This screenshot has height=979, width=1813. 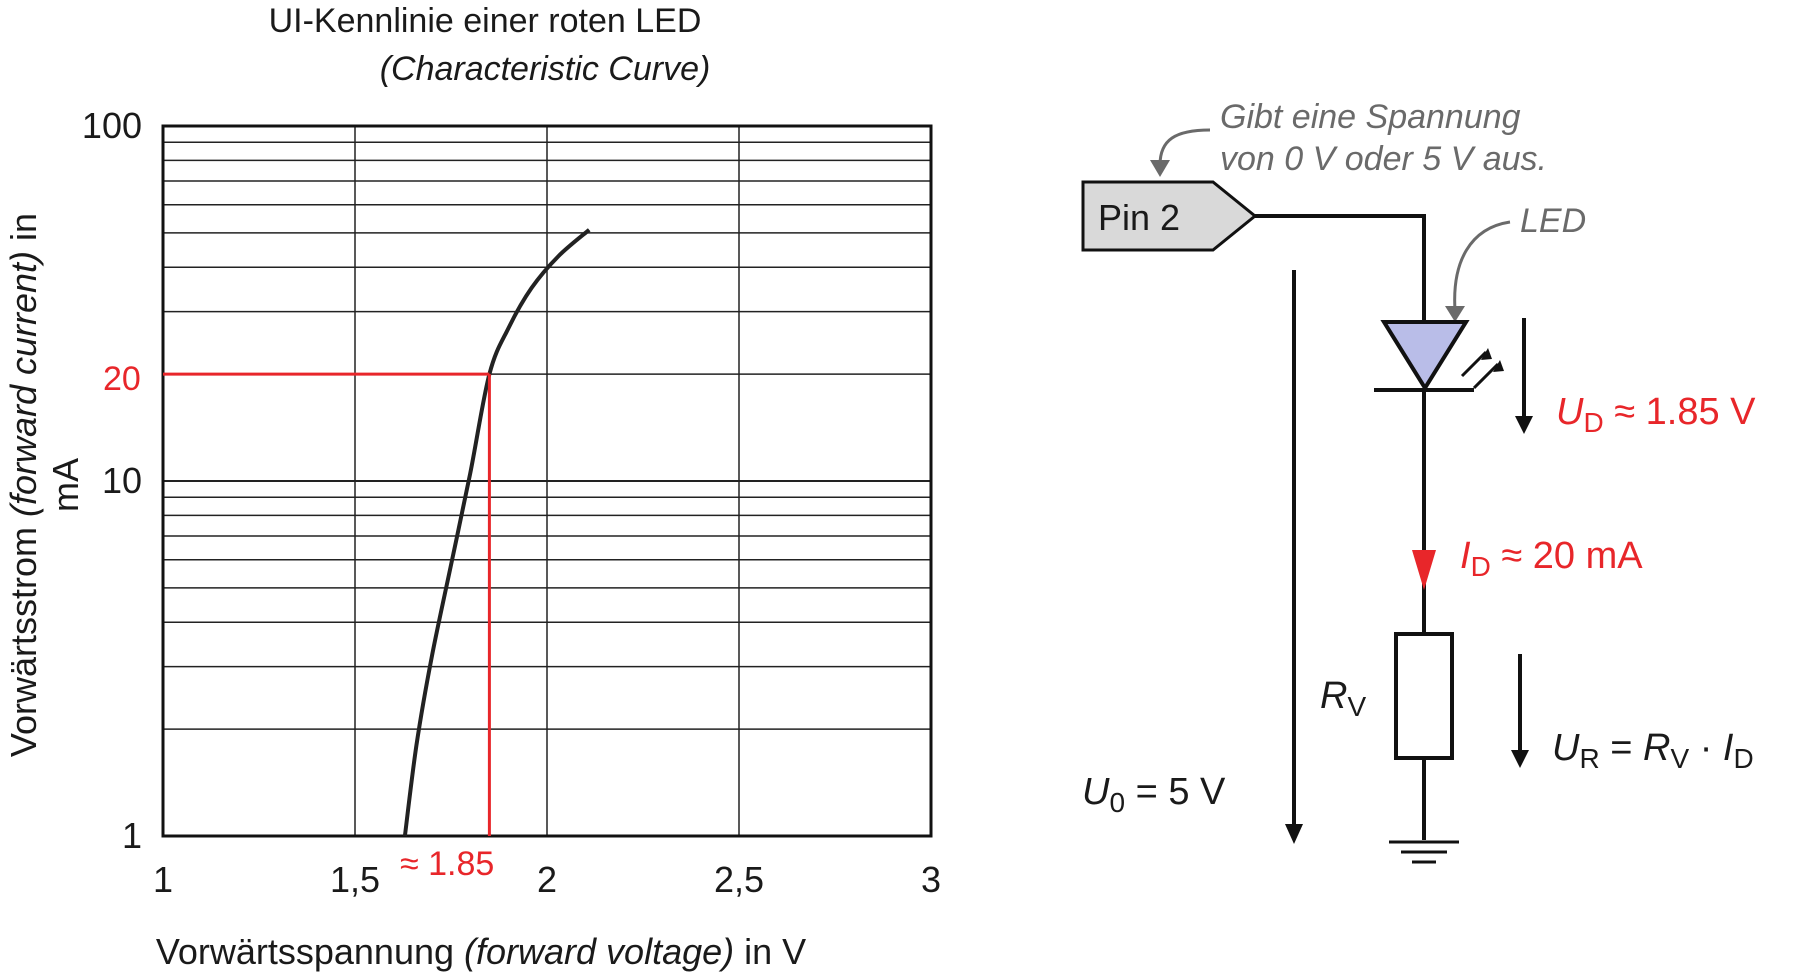 I want to click on x-tick-label: 2,5, so click(x=739, y=879).